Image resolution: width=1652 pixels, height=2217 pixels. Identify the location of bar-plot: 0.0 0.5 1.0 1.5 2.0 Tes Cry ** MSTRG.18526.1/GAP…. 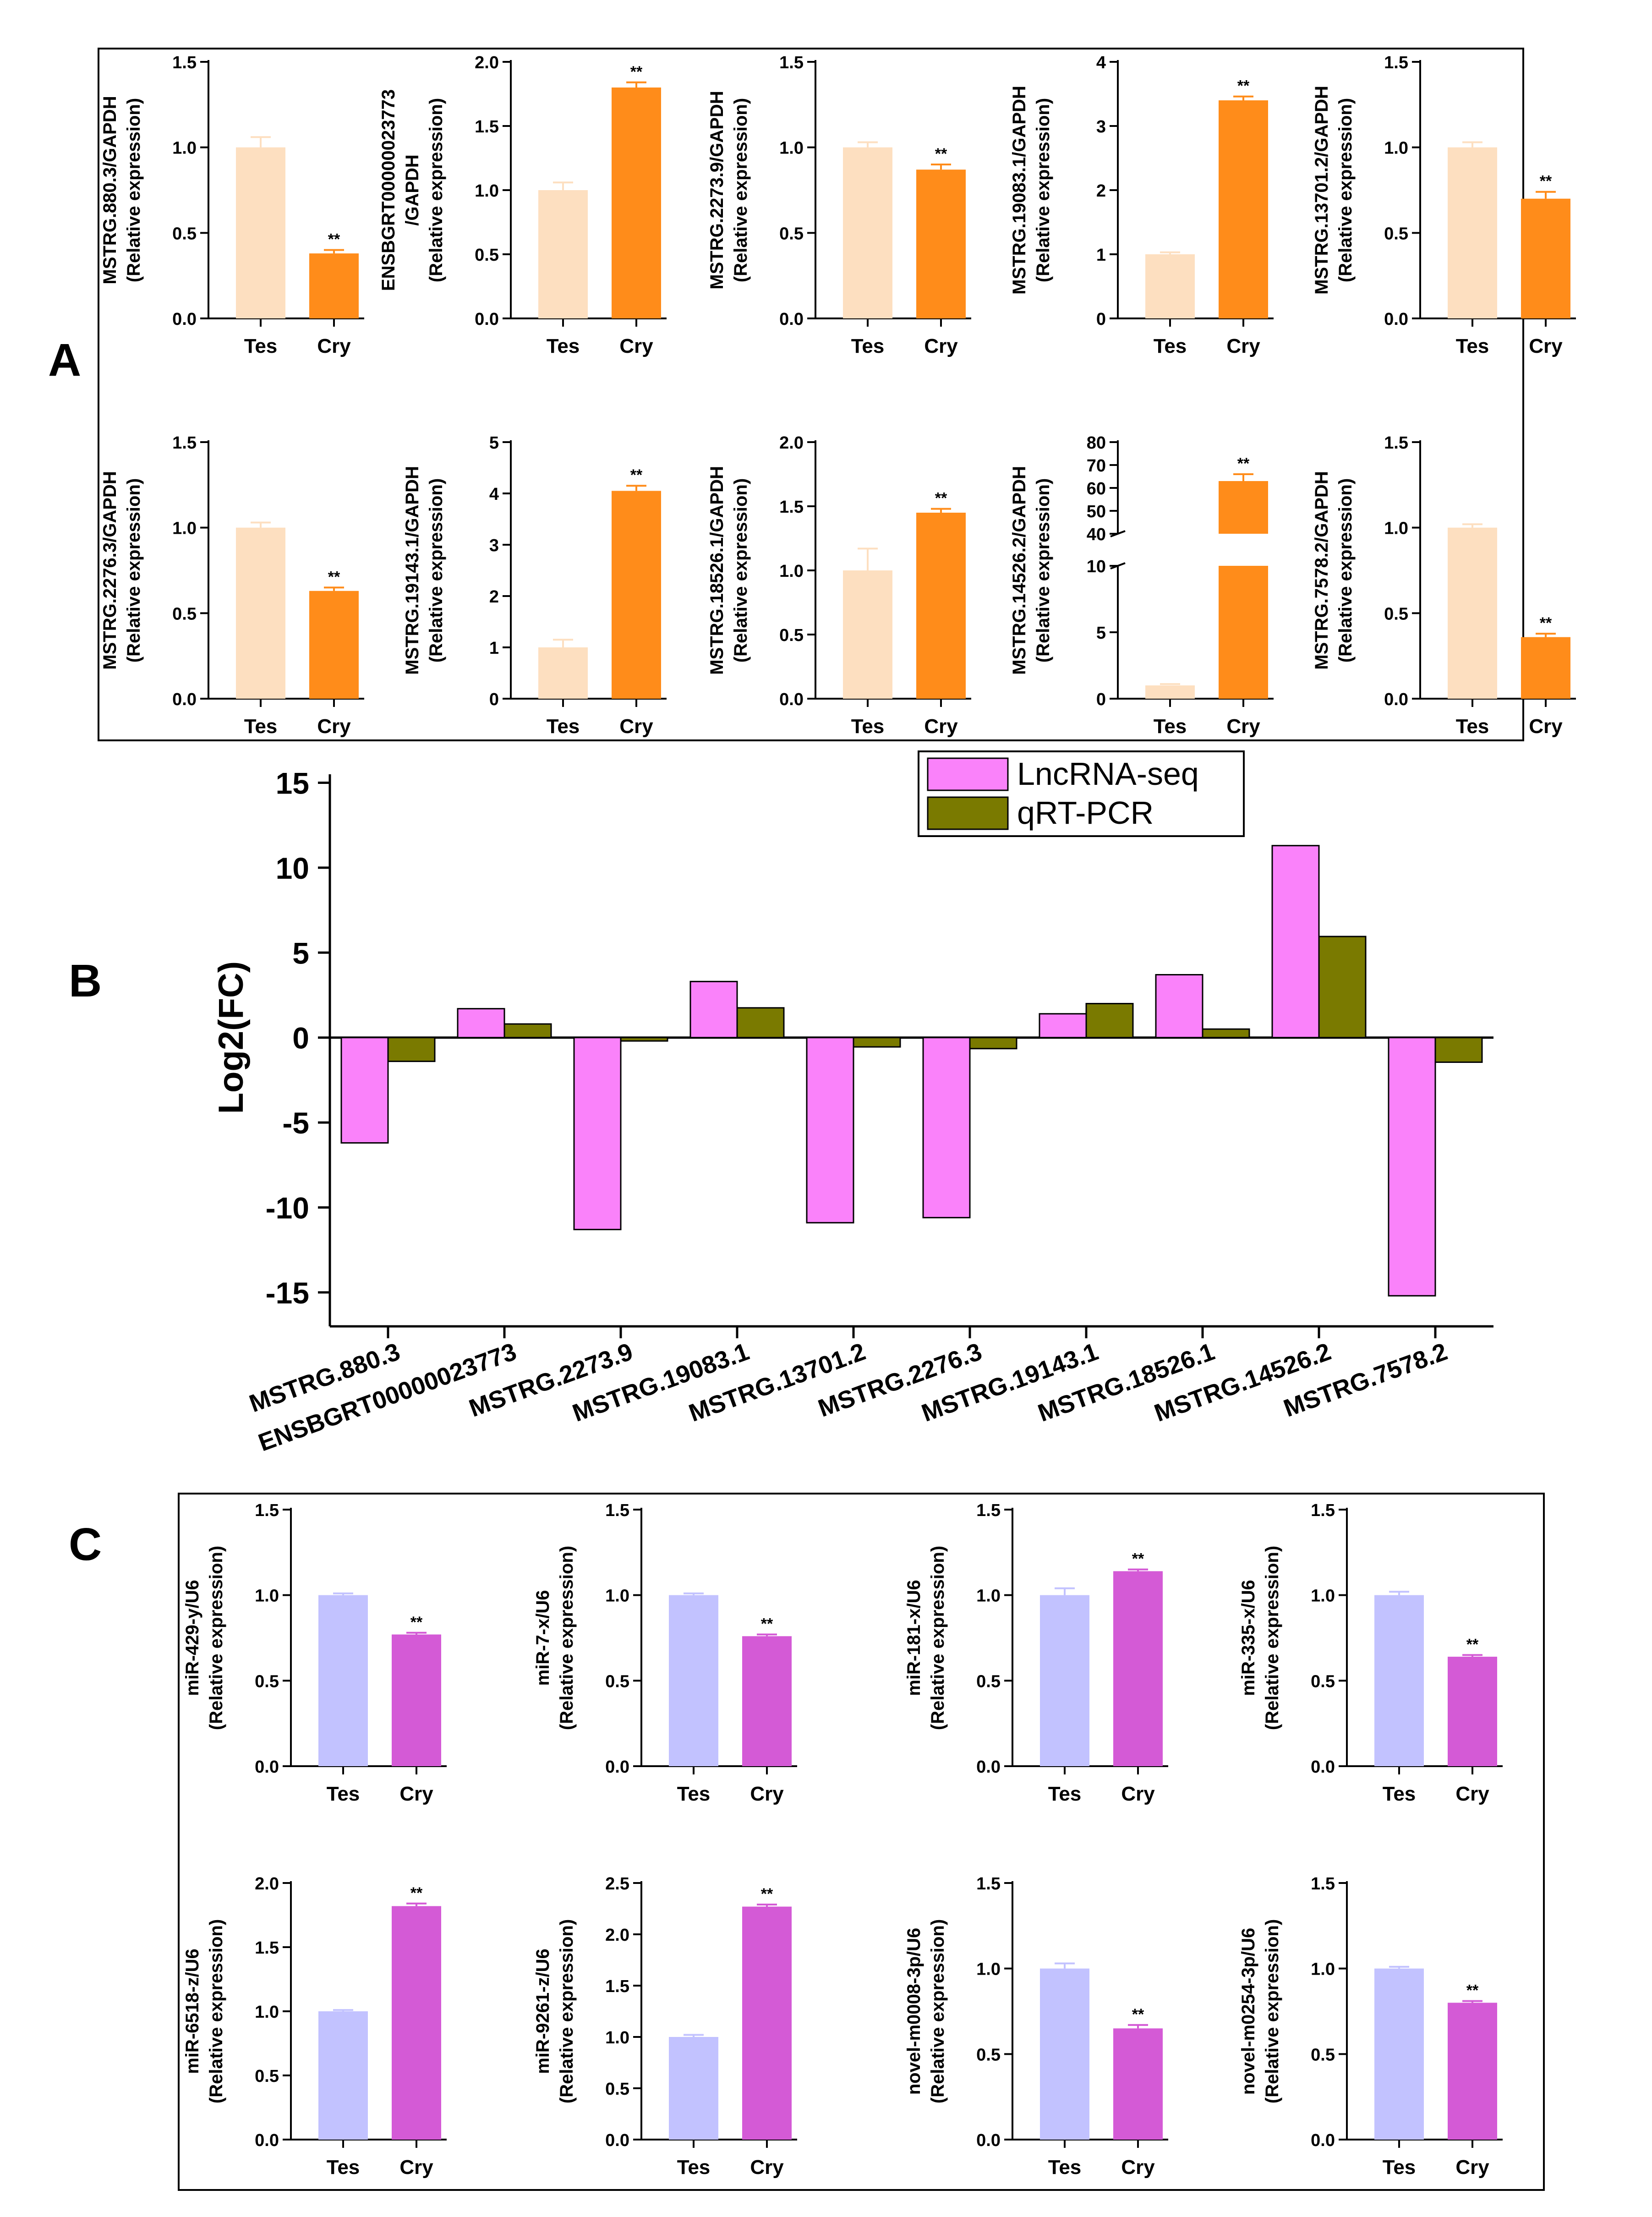
(839, 585).